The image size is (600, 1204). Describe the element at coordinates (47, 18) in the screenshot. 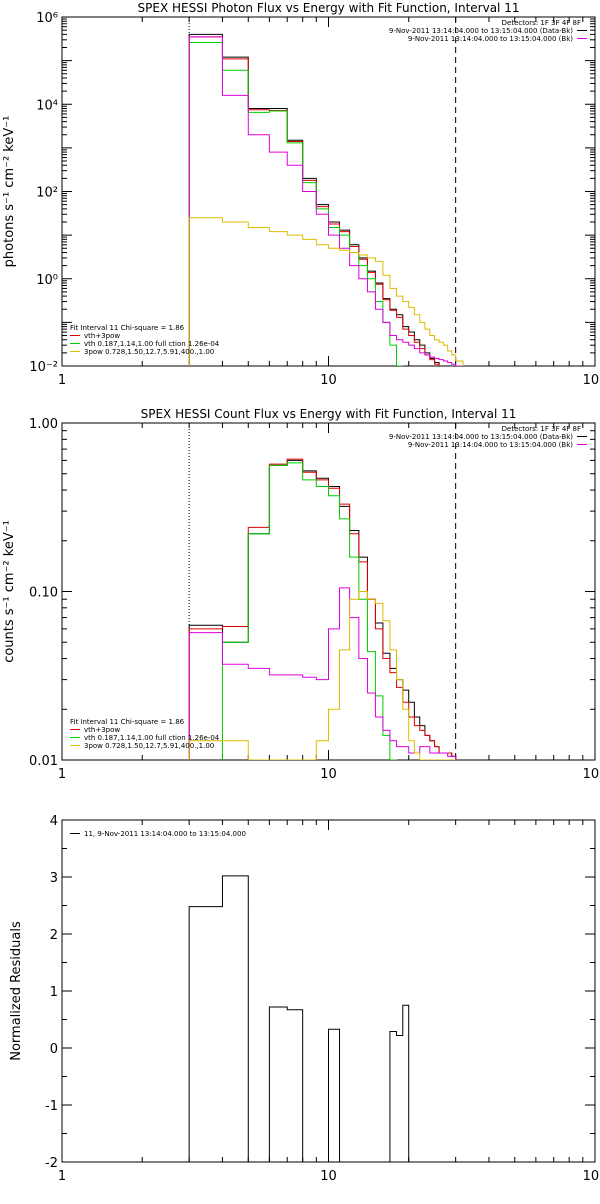

I see `y-tick-label: 10⁶` at that location.